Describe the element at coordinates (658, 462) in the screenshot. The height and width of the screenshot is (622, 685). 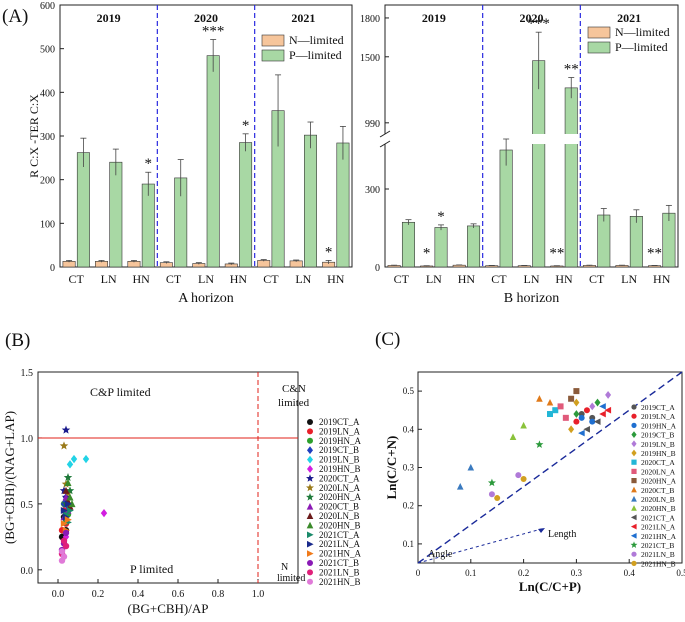
I see `legend-label: 2020CT_A` at that location.